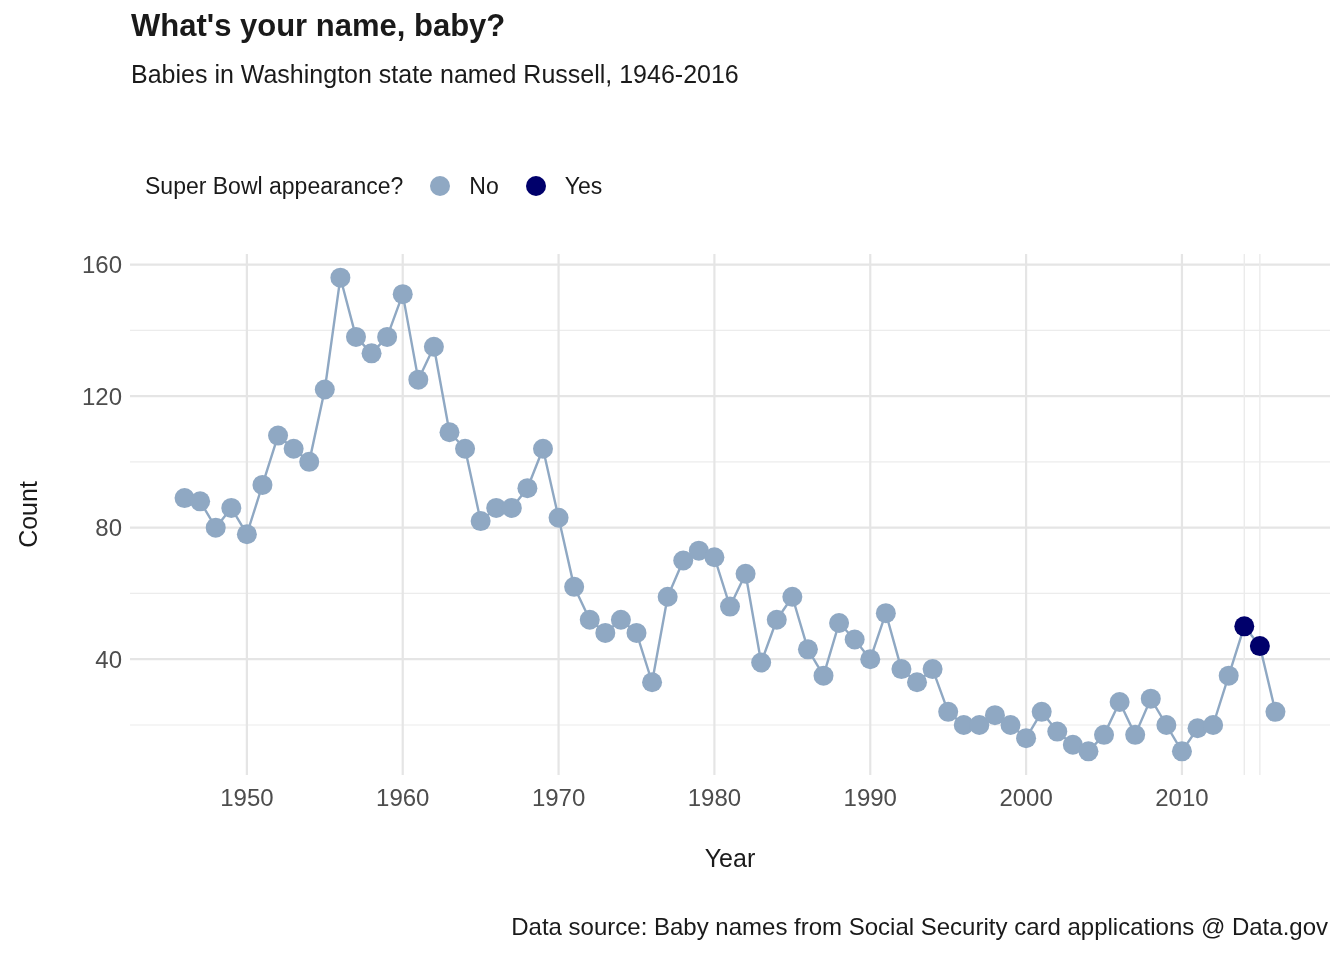 The height and width of the screenshot is (960, 1344). Describe the element at coordinates (108, 659) in the screenshot. I see `y-tick-label: 40` at that location.